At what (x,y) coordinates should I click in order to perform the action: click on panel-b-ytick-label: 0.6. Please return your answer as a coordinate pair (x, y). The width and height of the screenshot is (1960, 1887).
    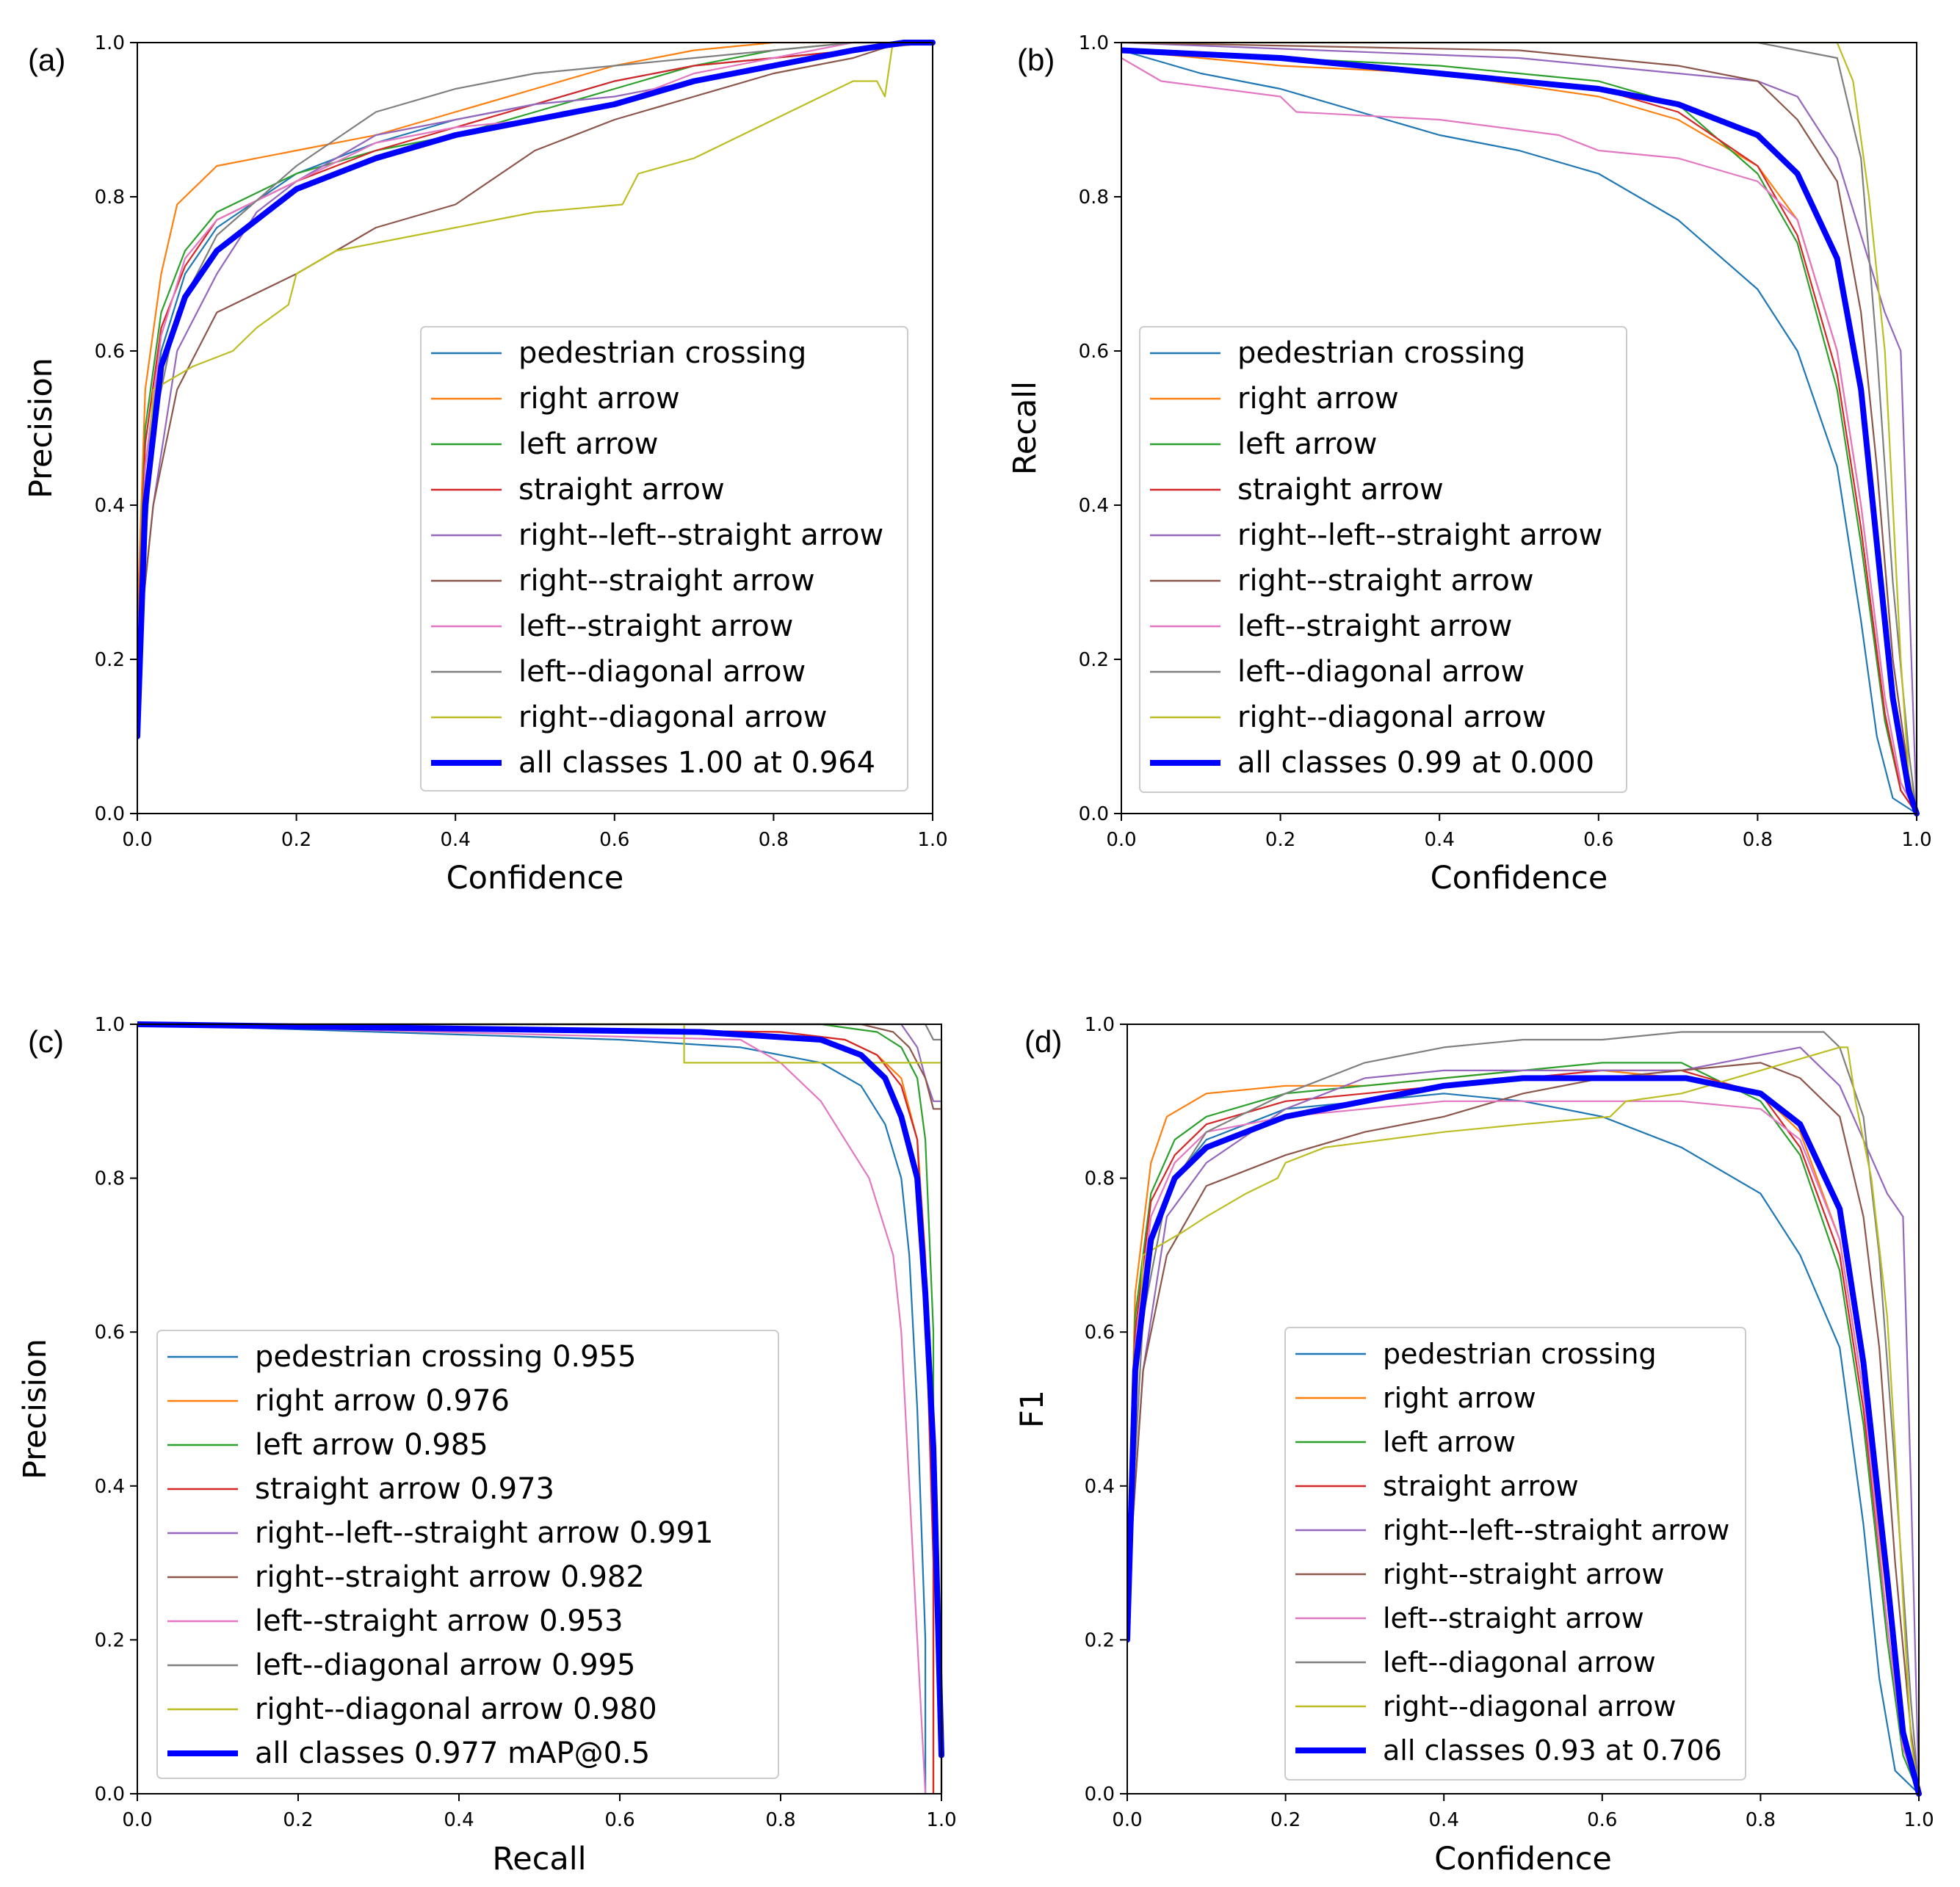
    Looking at the image, I should click on (1094, 352).